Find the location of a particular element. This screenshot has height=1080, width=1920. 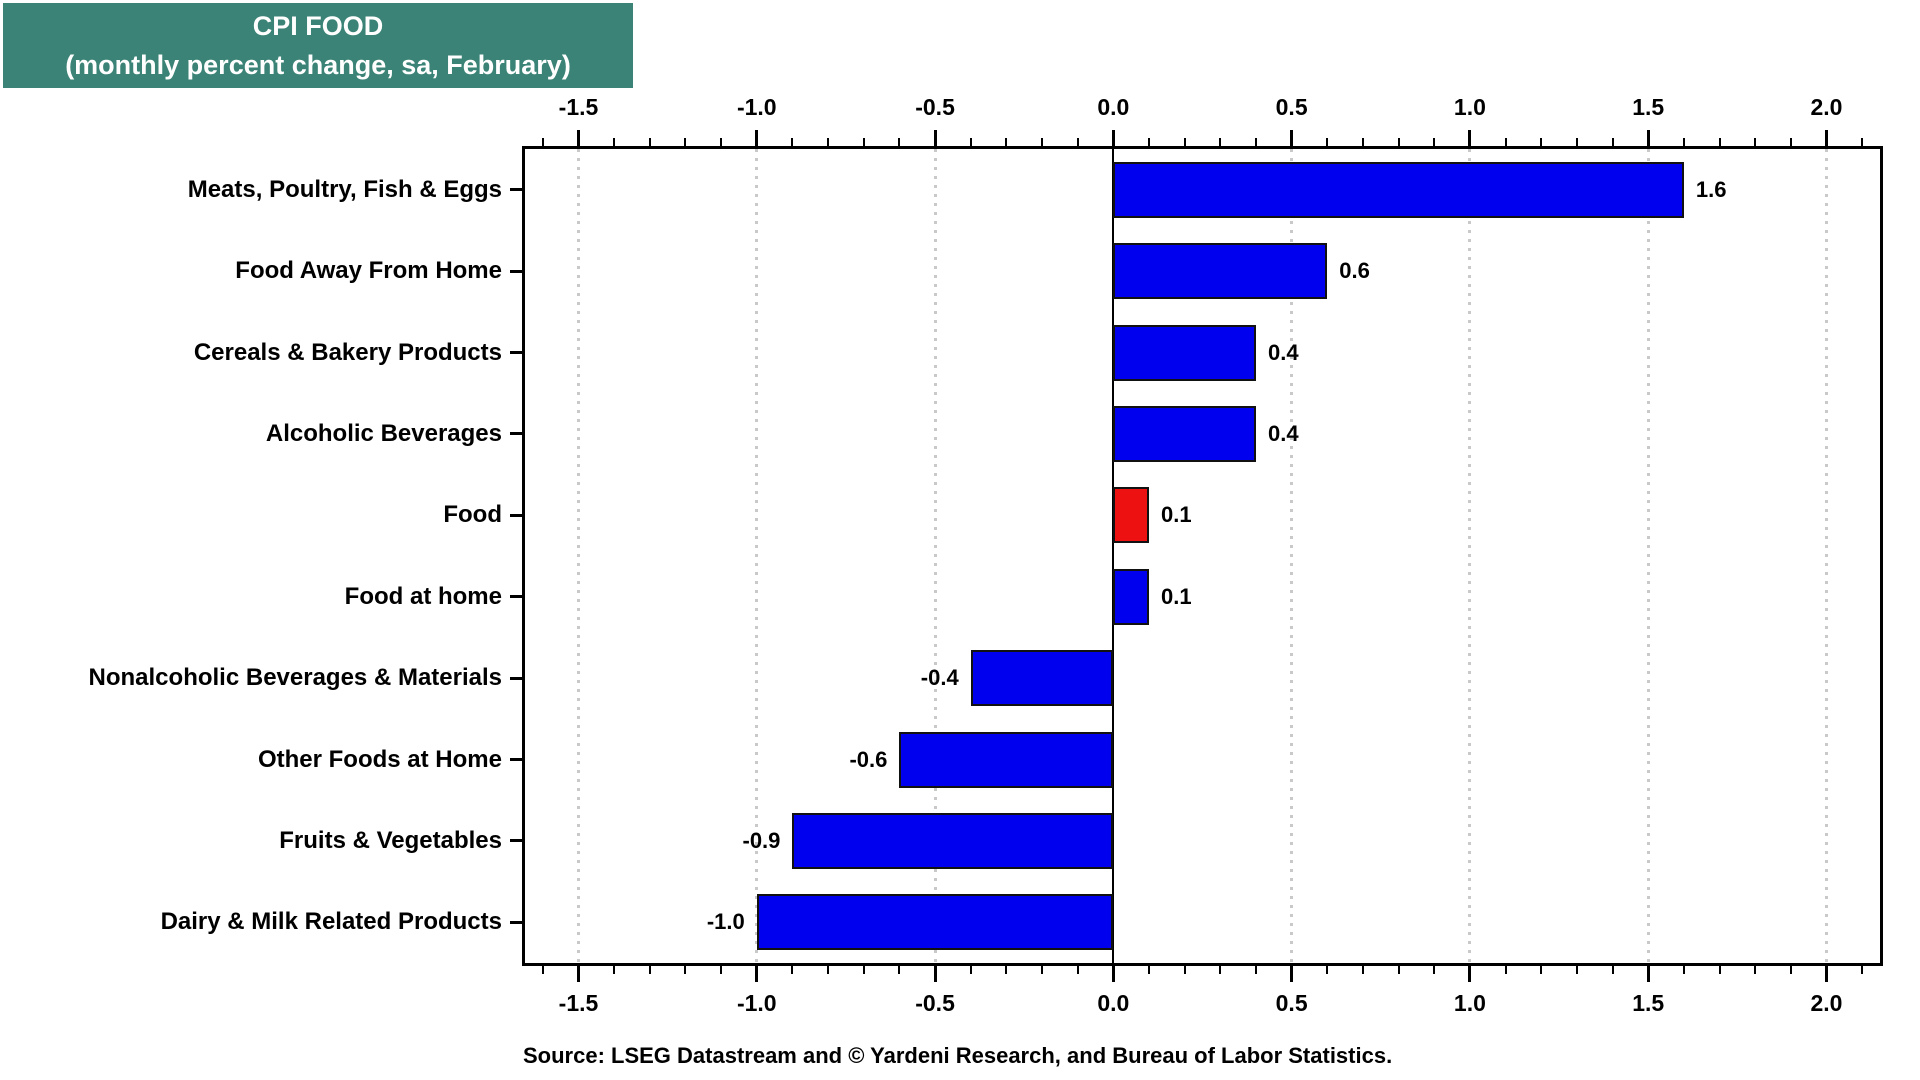

bar-value-label: -0.4 is located at coordinates (939, 678).